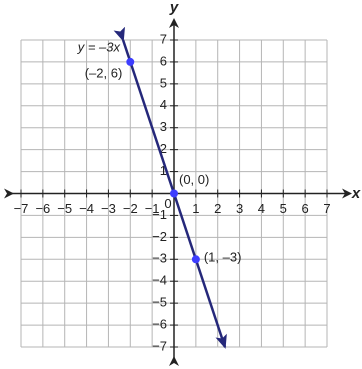 Image resolution: width=362 pixels, height=369 pixels. I want to click on y-tick-label: −5, so click(159, 302).